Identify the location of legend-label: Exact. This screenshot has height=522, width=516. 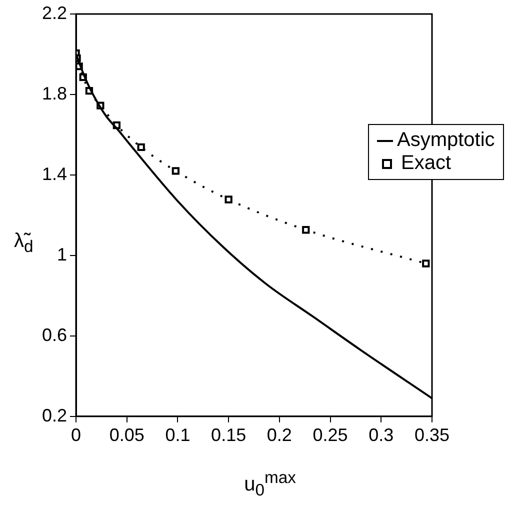
(426, 163).